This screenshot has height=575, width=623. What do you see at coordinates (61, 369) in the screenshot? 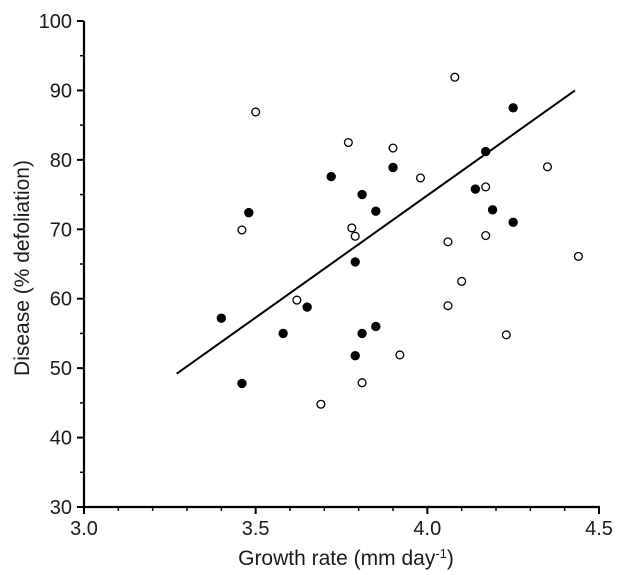
I see `y-tick-label: 50` at bounding box center [61, 369].